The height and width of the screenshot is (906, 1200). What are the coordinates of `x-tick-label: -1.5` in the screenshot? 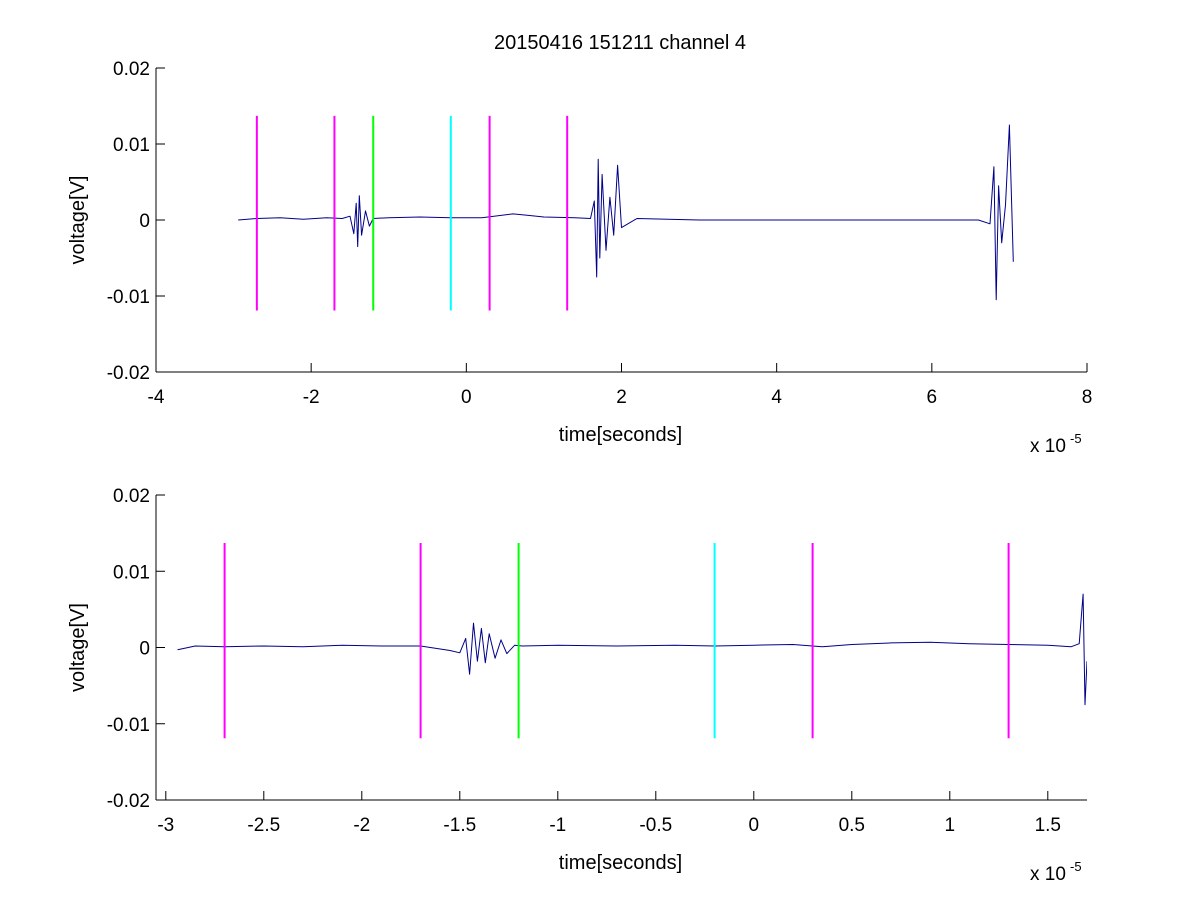 It's located at (459, 825).